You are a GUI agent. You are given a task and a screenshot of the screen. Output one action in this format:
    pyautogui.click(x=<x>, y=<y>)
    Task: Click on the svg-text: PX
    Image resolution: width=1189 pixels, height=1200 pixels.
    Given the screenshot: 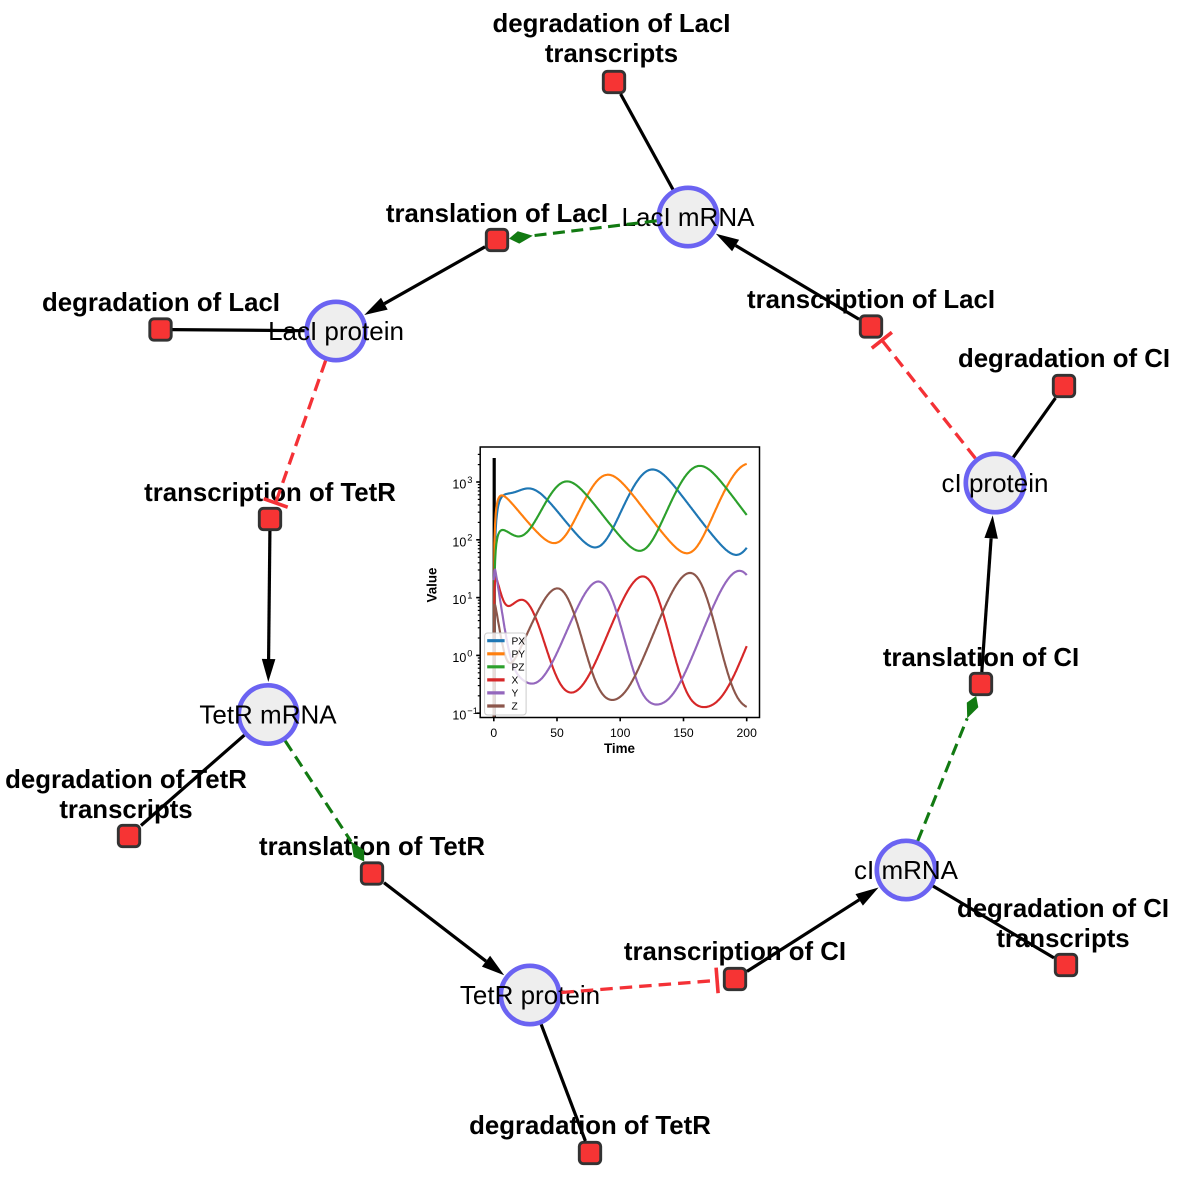 What is the action you would take?
    pyautogui.click(x=519, y=641)
    